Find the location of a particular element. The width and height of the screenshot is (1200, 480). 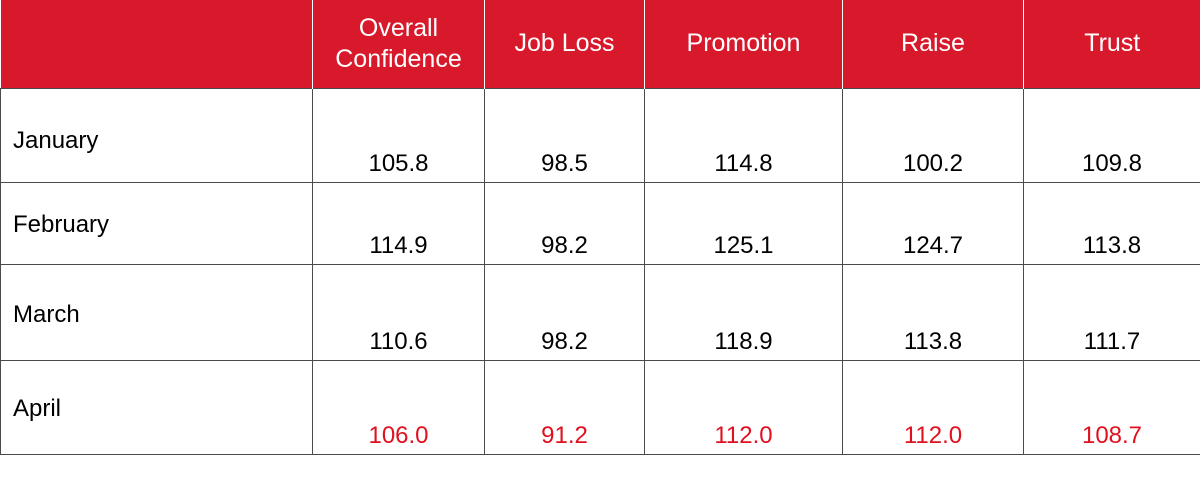

table-cell: 111.7 is located at coordinates (1111, 312).